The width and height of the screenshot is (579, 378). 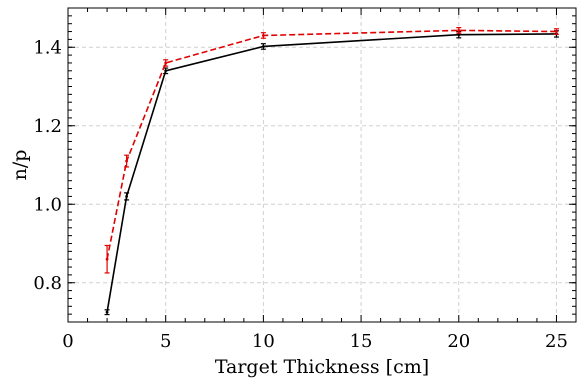 What do you see at coordinates (165, 341) in the screenshot?
I see `x-tick-label: 5` at bounding box center [165, 341].